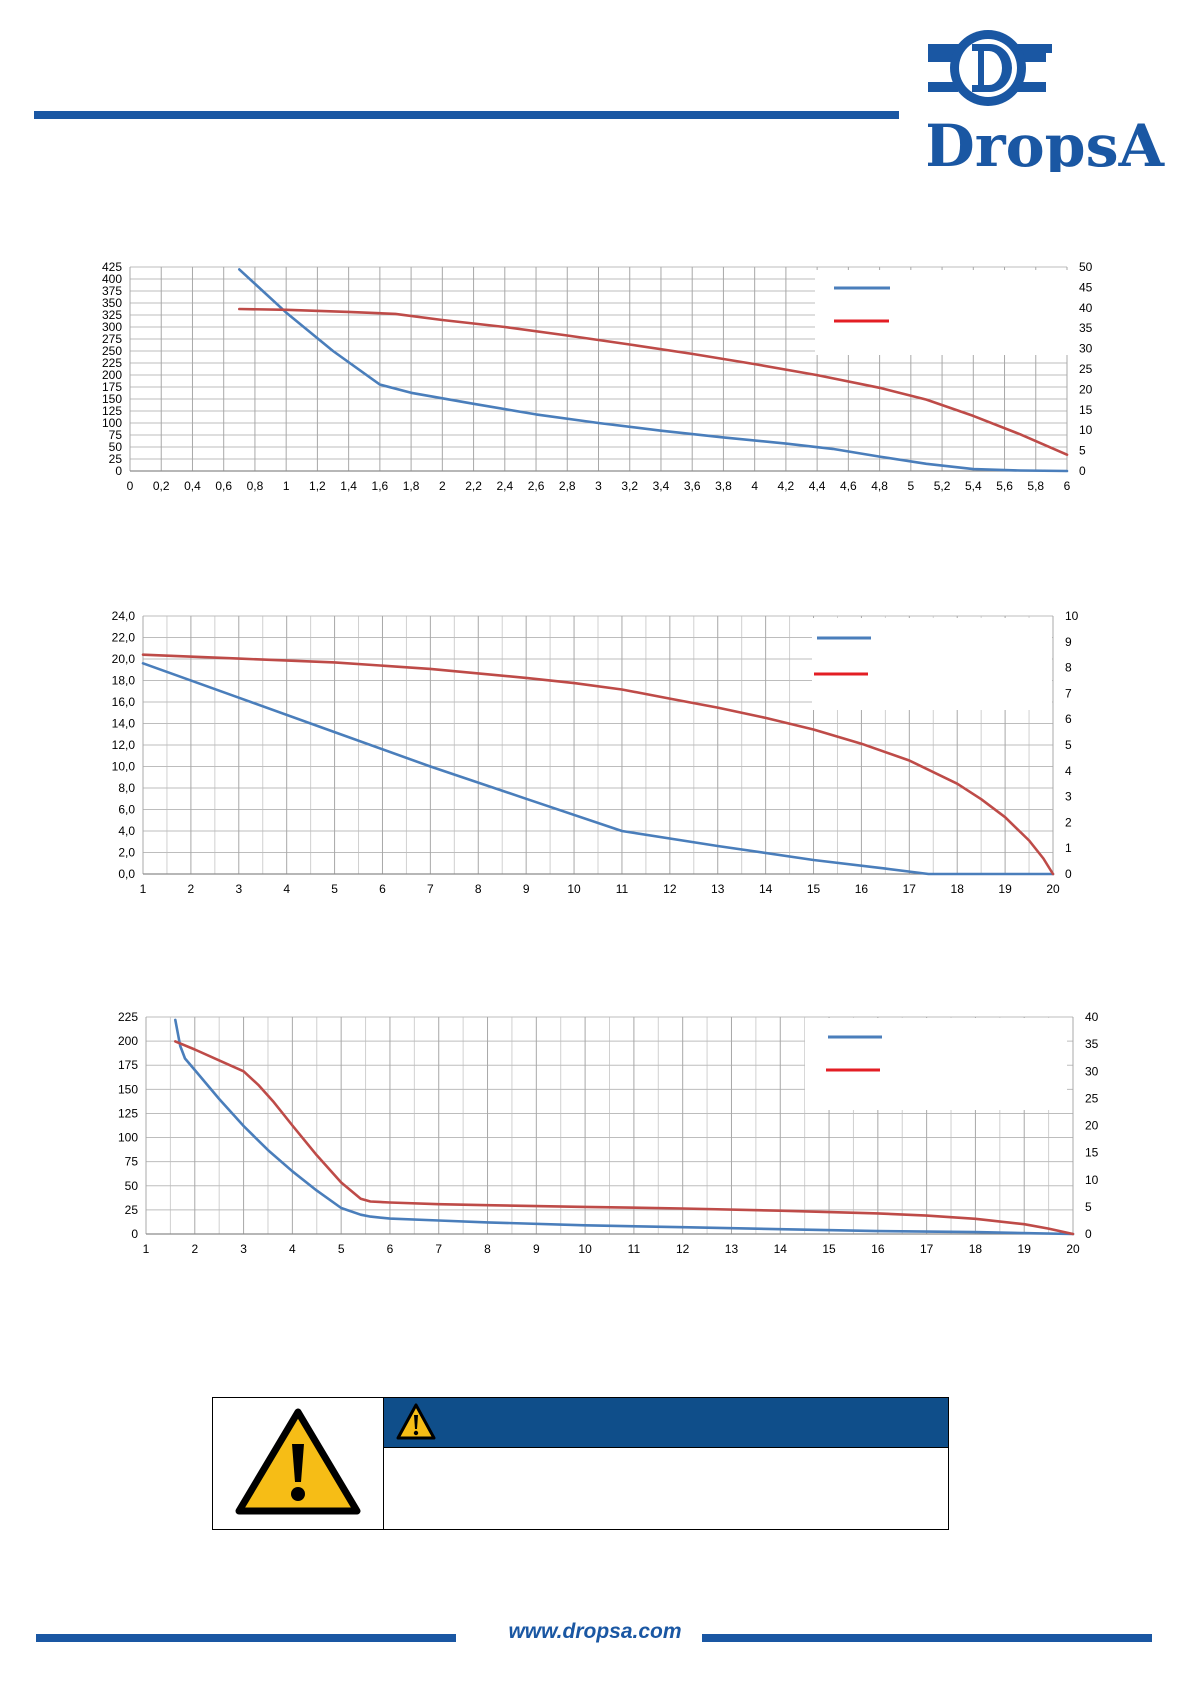 The width and height of the screenshot is (1191, 1685). Describe the element at coordinates (348, 486) in the screenshot. I see `x-tick-label: 1,4` at that location.